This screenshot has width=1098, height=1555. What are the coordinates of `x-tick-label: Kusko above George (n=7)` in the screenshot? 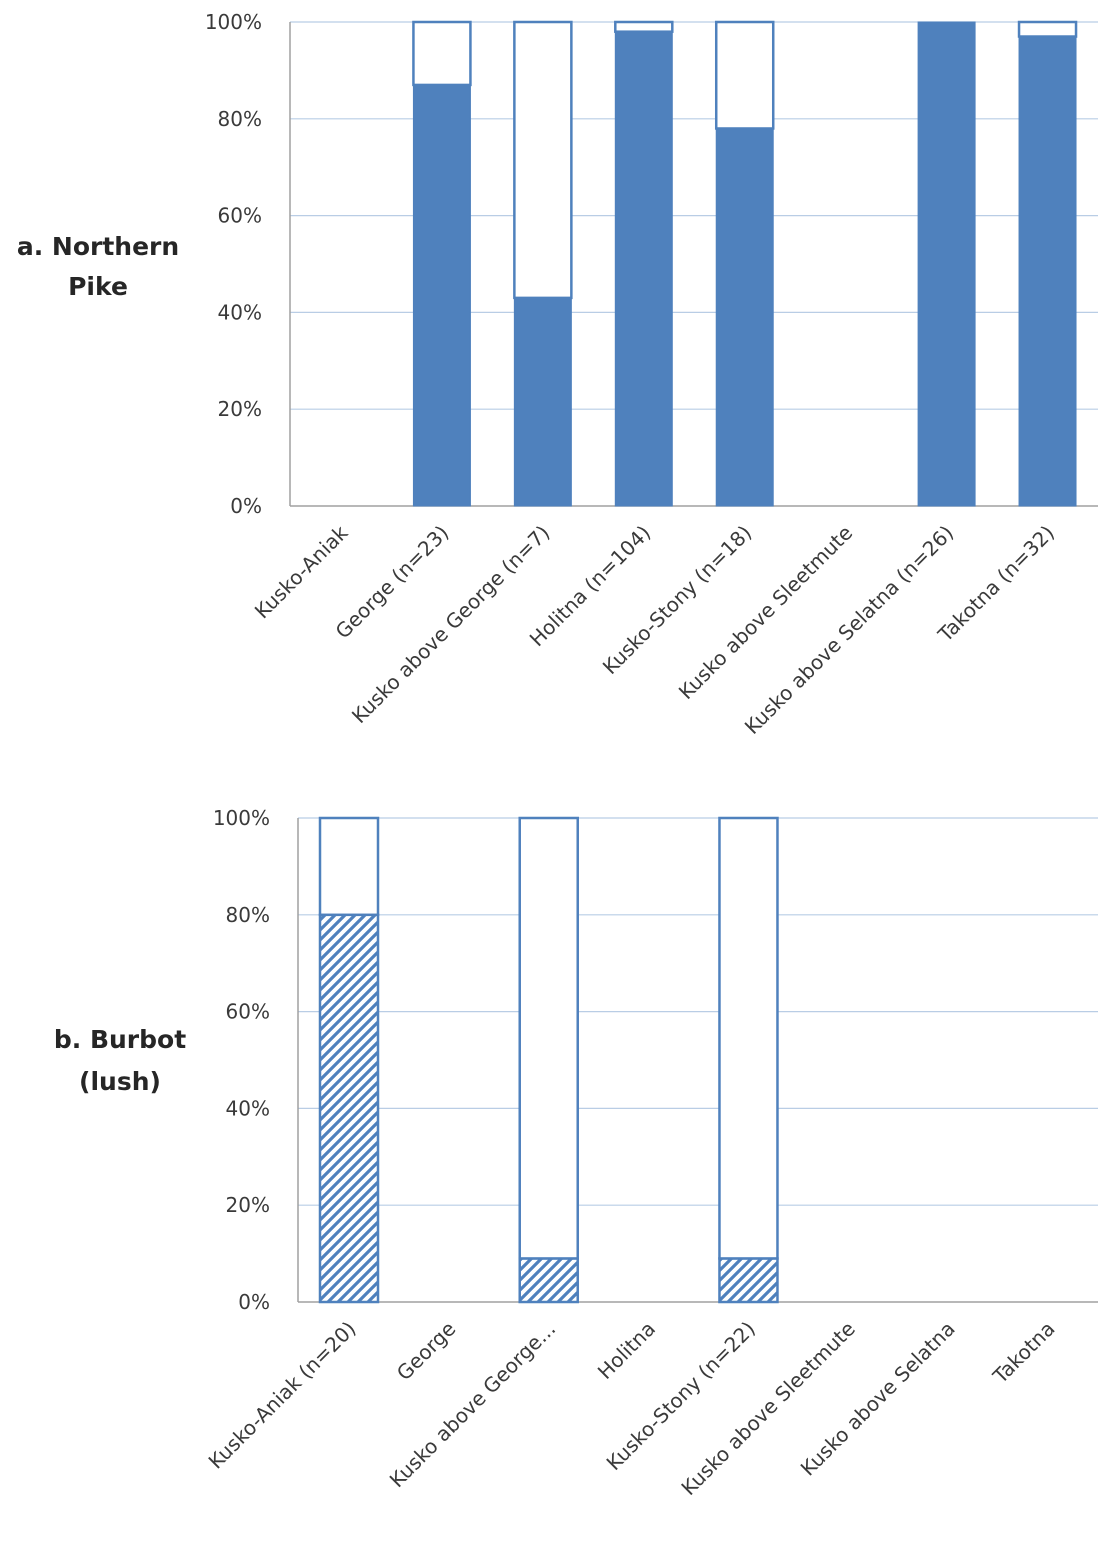 It's located at (450, 624).